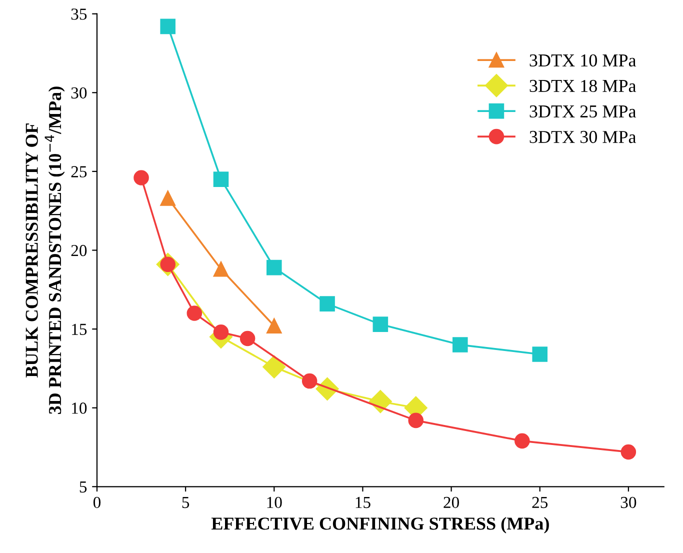 Image resolution: width=683 pixels, height=553 pixels. What do you see at coordinates (583, 137) in the screenshot?
I see `legend-label: 3DTX 30 MPa` at bounding box center [583, 137].